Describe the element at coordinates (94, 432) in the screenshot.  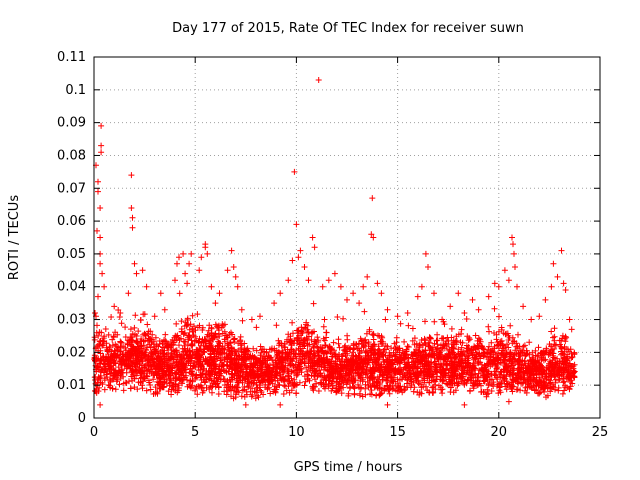
I see `x-tick-label: 0` at that location.